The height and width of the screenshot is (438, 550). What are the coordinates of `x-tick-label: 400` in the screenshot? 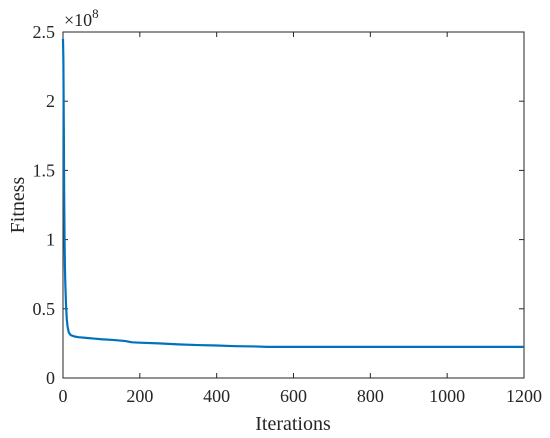 It's located at (216, 396).